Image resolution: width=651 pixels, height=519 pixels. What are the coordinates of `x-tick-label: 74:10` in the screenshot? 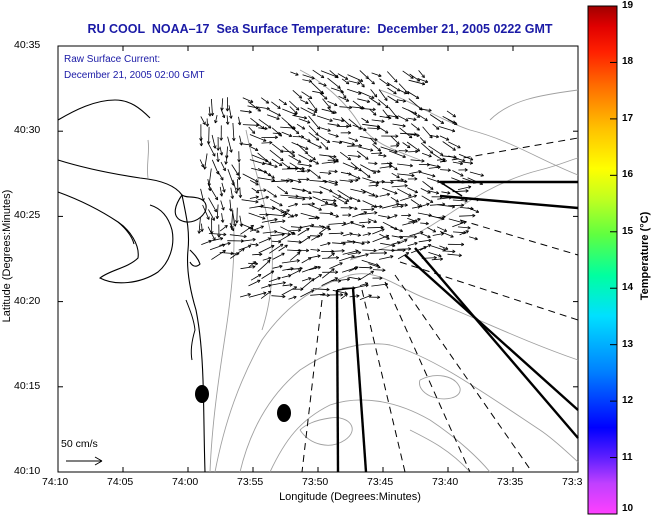 It's located at (55, 482).